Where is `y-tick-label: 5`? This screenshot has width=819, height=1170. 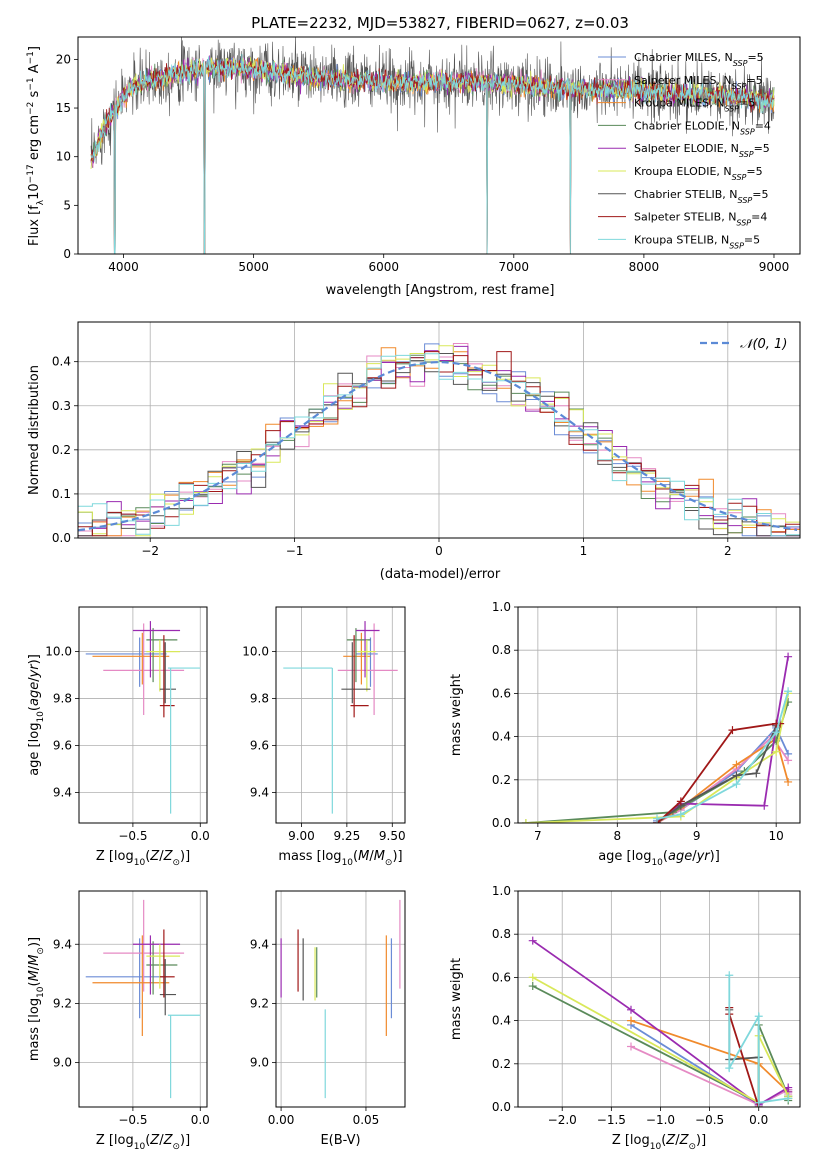
y-tick-label: 5 is located at coordinates (67, 205).